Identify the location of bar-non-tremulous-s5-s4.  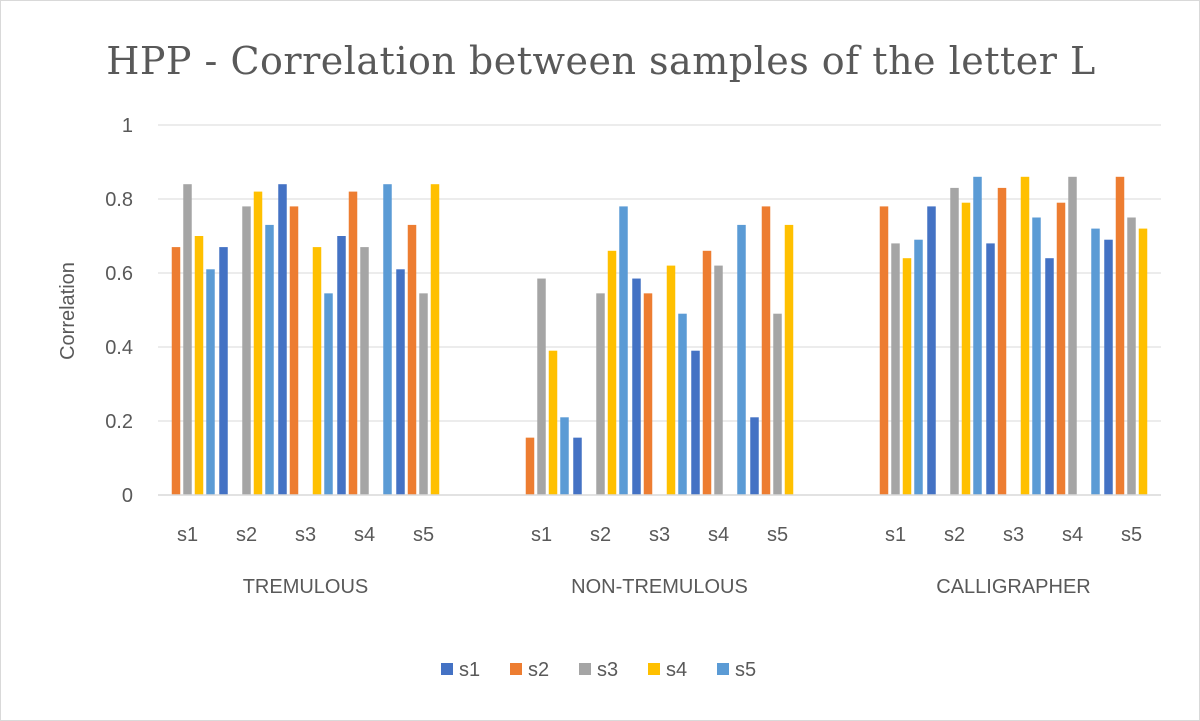
(789, 359).